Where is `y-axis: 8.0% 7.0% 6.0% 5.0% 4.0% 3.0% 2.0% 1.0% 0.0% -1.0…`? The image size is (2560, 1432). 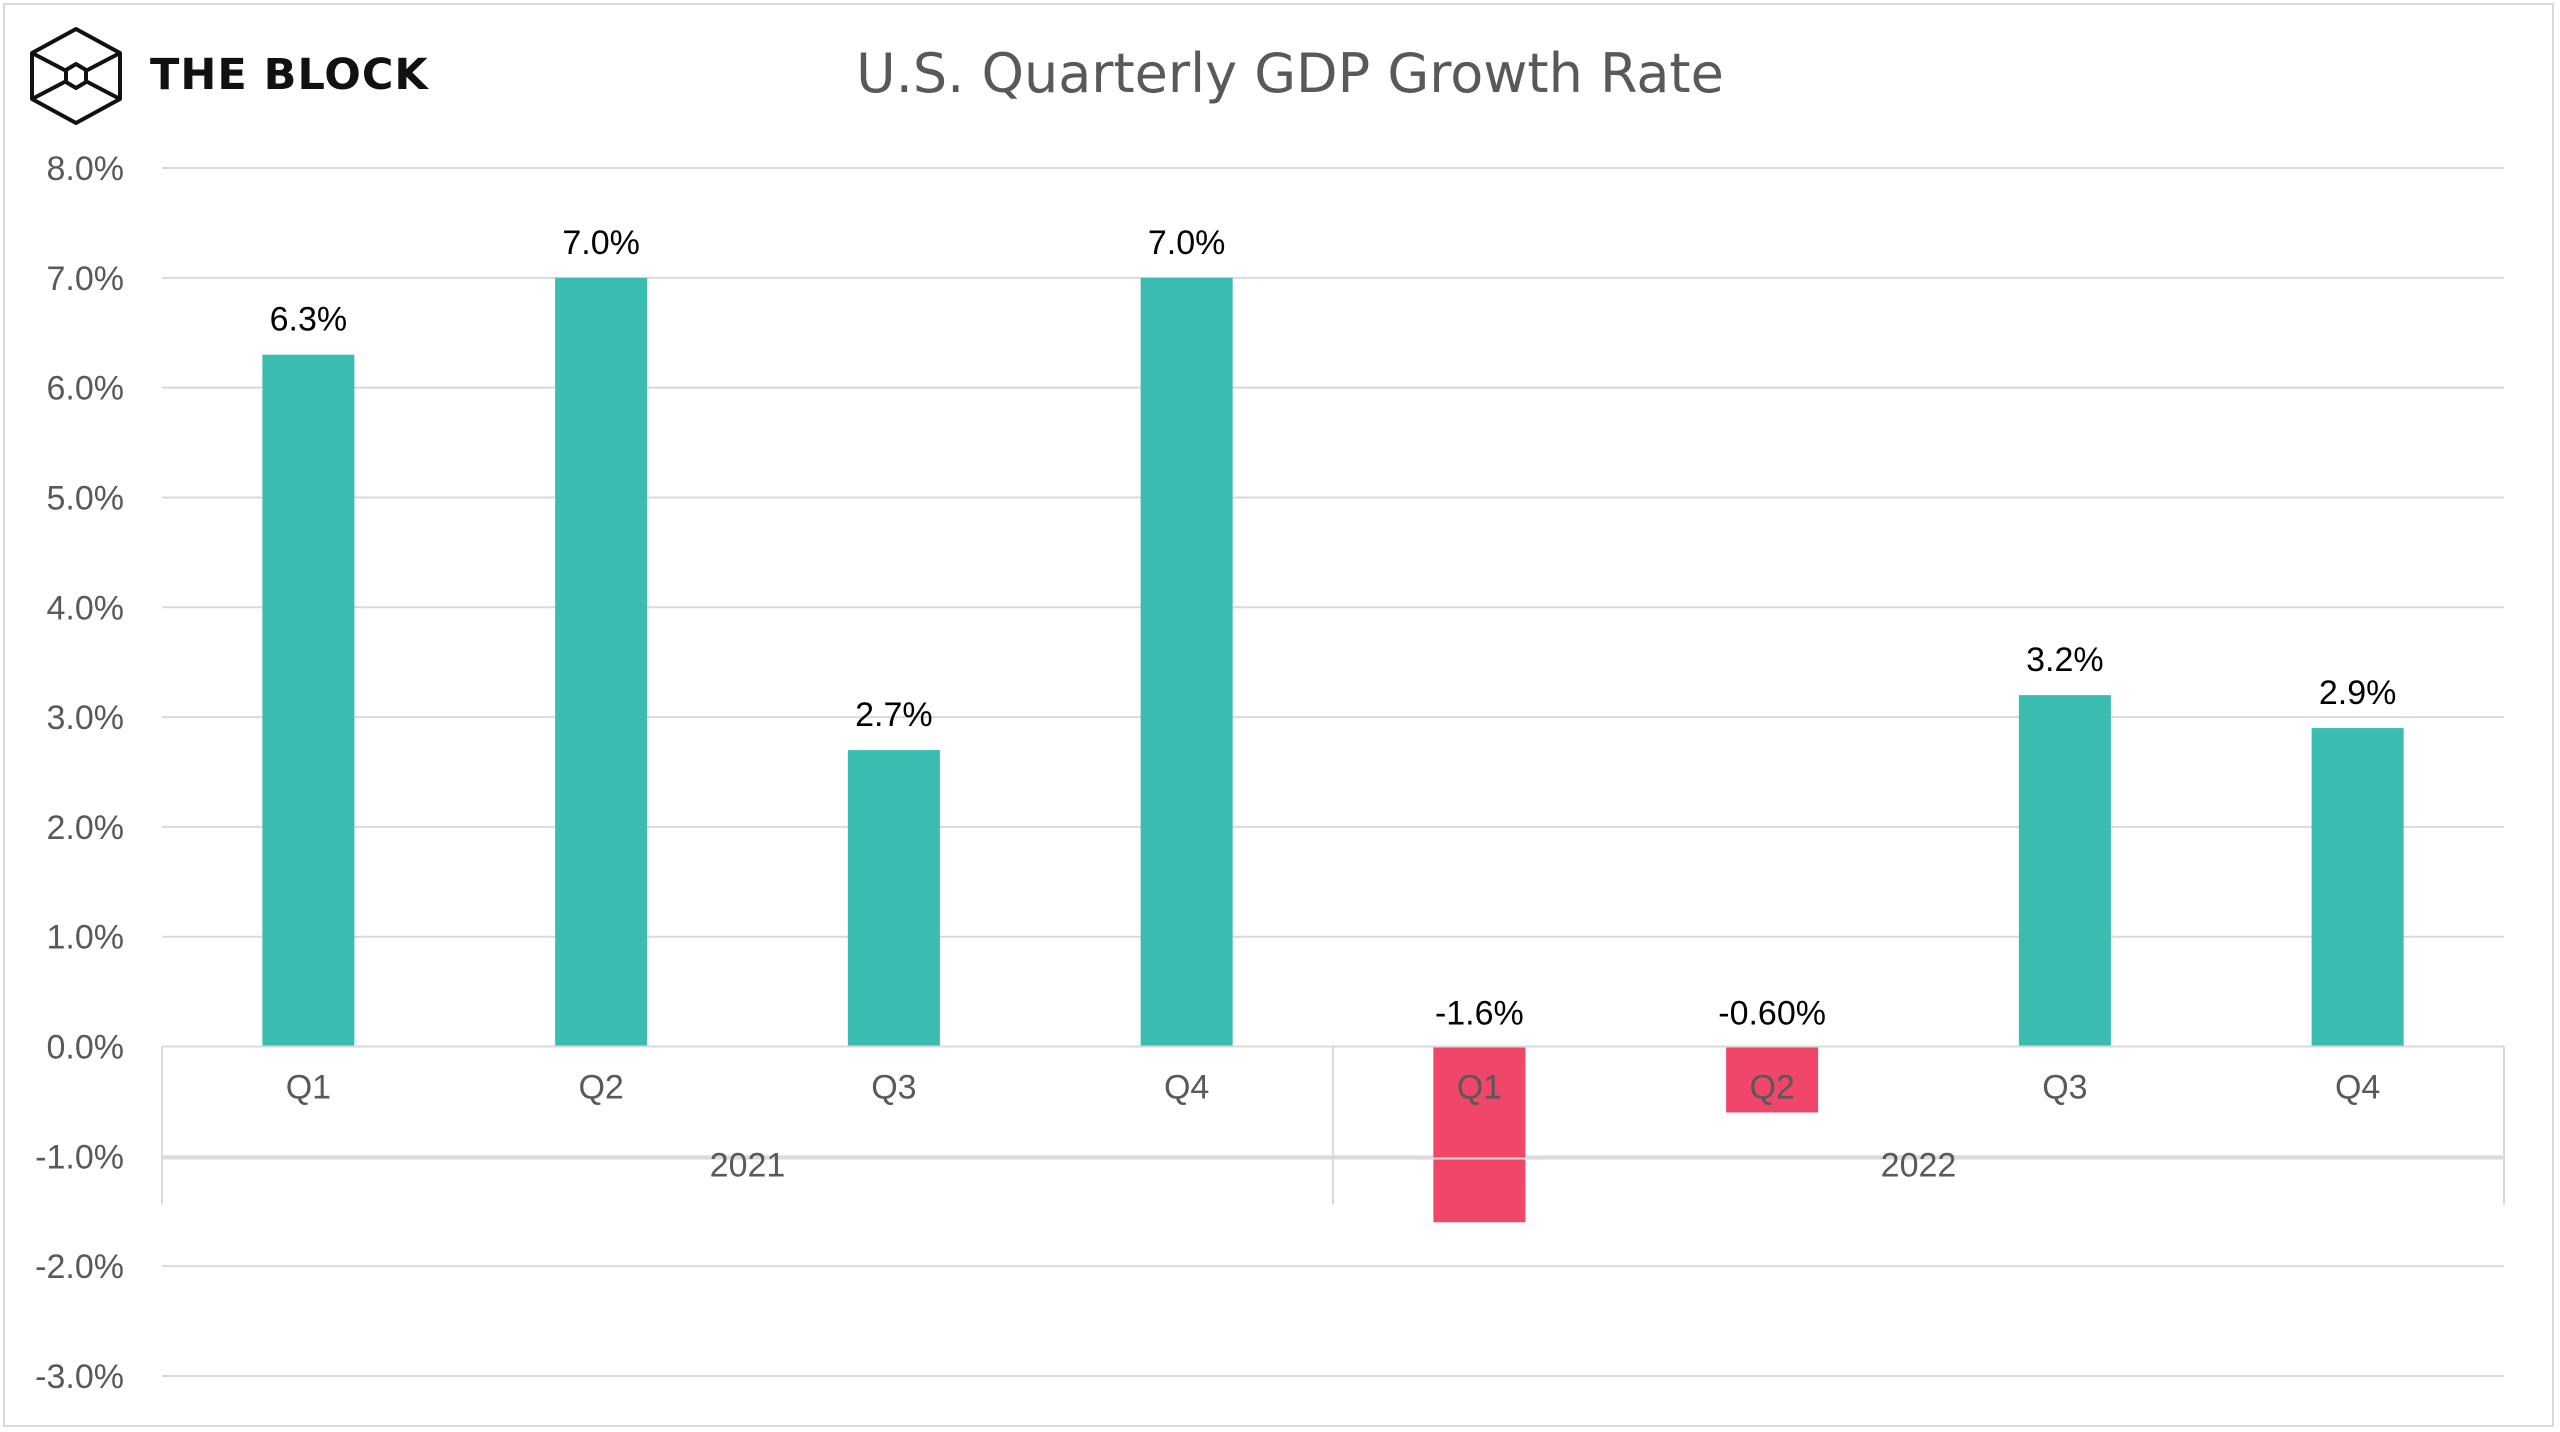 y-axis: 8.0% 7.0% 6.0% 5.0% 4.0% 3.0% 2.0% 1.0% 0.0% -1.0… is located at coordinates (79, 773).